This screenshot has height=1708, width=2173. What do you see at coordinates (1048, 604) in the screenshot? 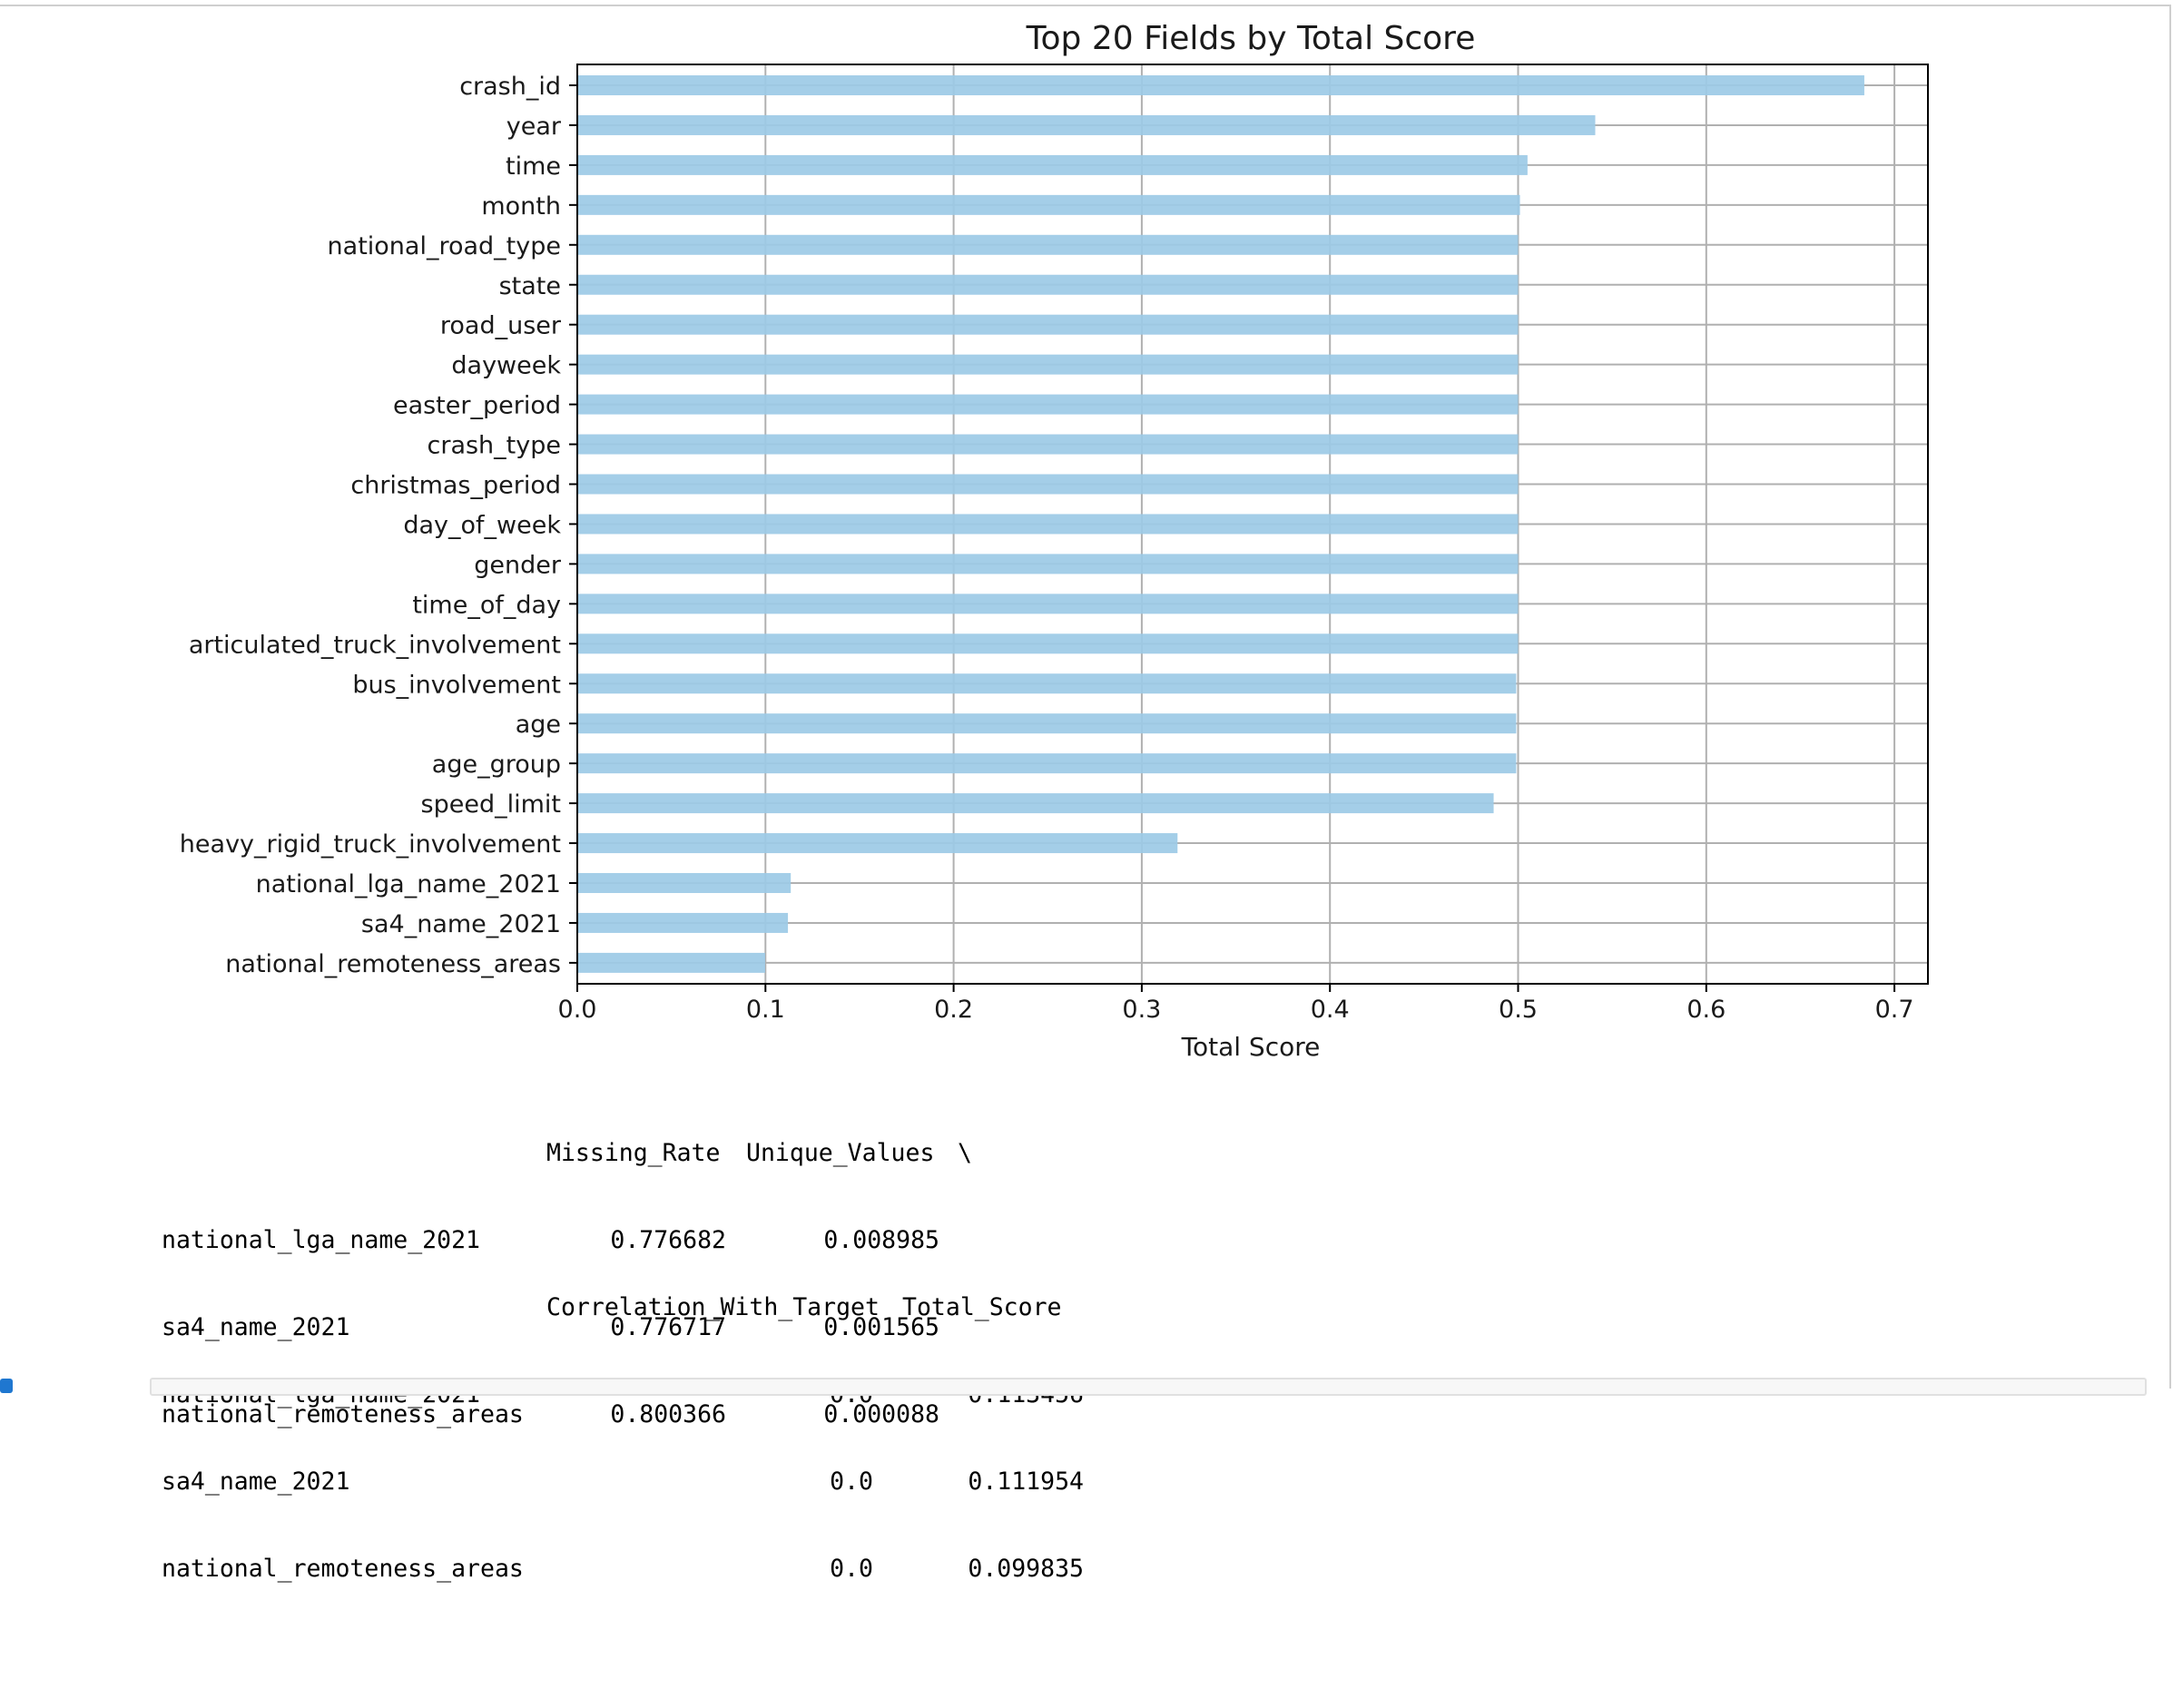
I see `bar-time_of_day` at bounding box center [1048, 604].